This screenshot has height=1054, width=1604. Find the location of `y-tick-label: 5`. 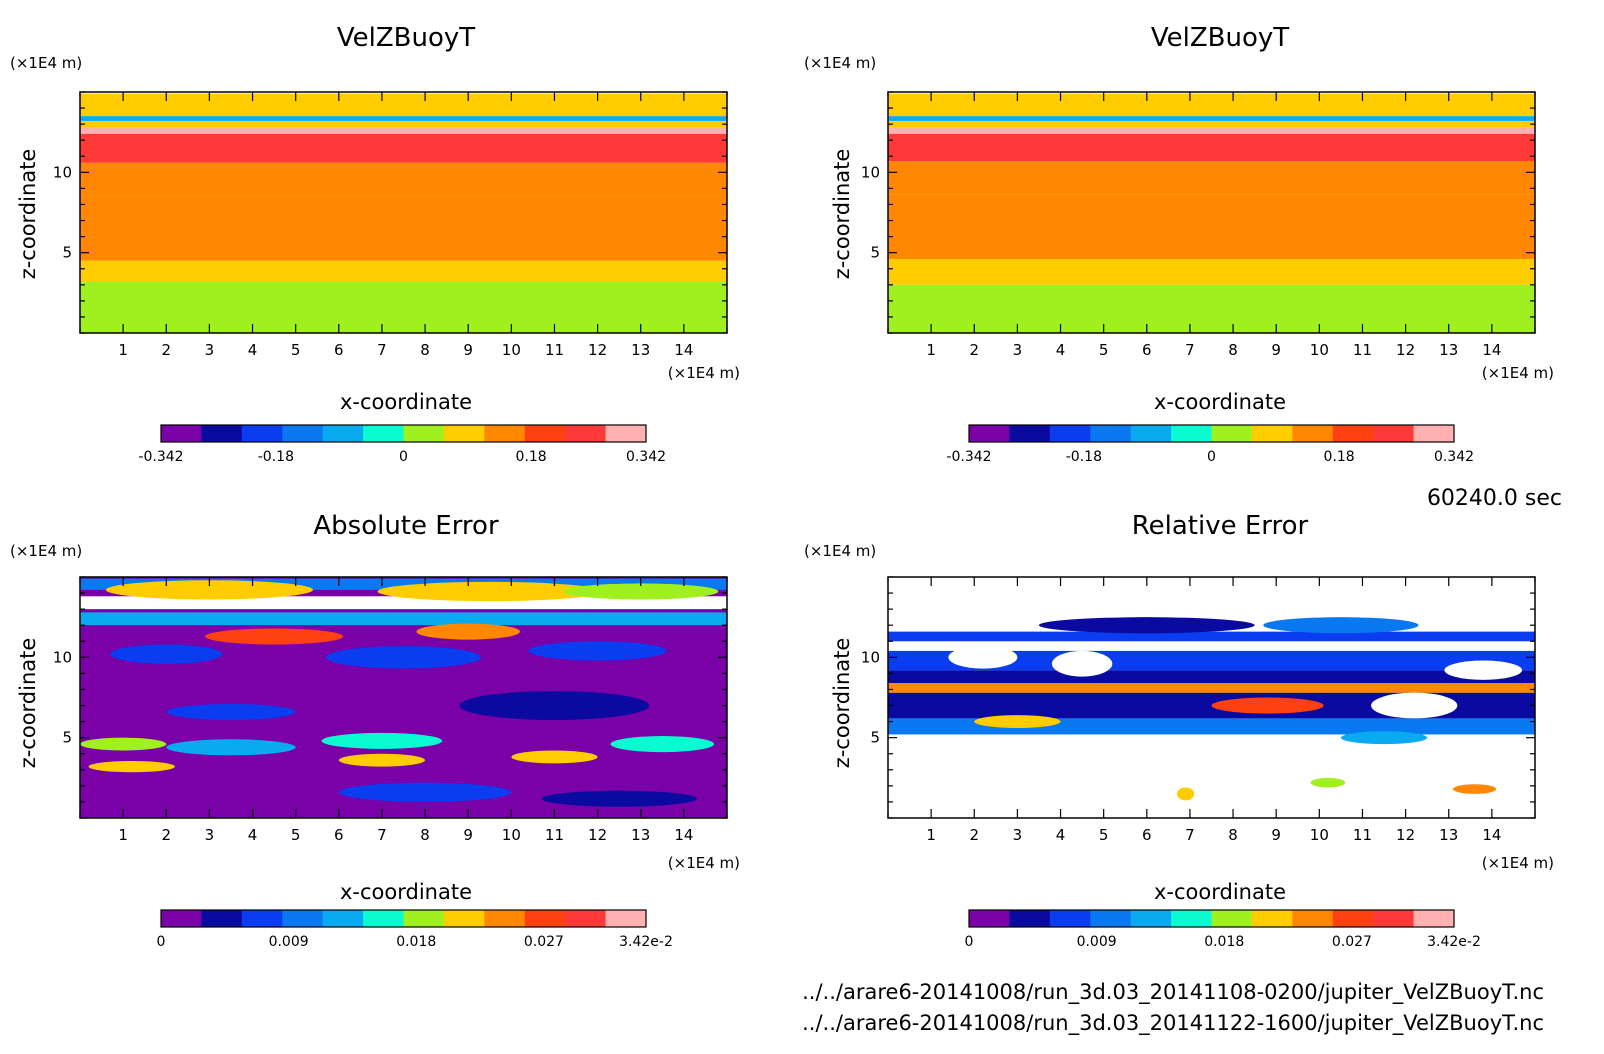

y-tick-label: 5 is located at coordinates (875, 738).